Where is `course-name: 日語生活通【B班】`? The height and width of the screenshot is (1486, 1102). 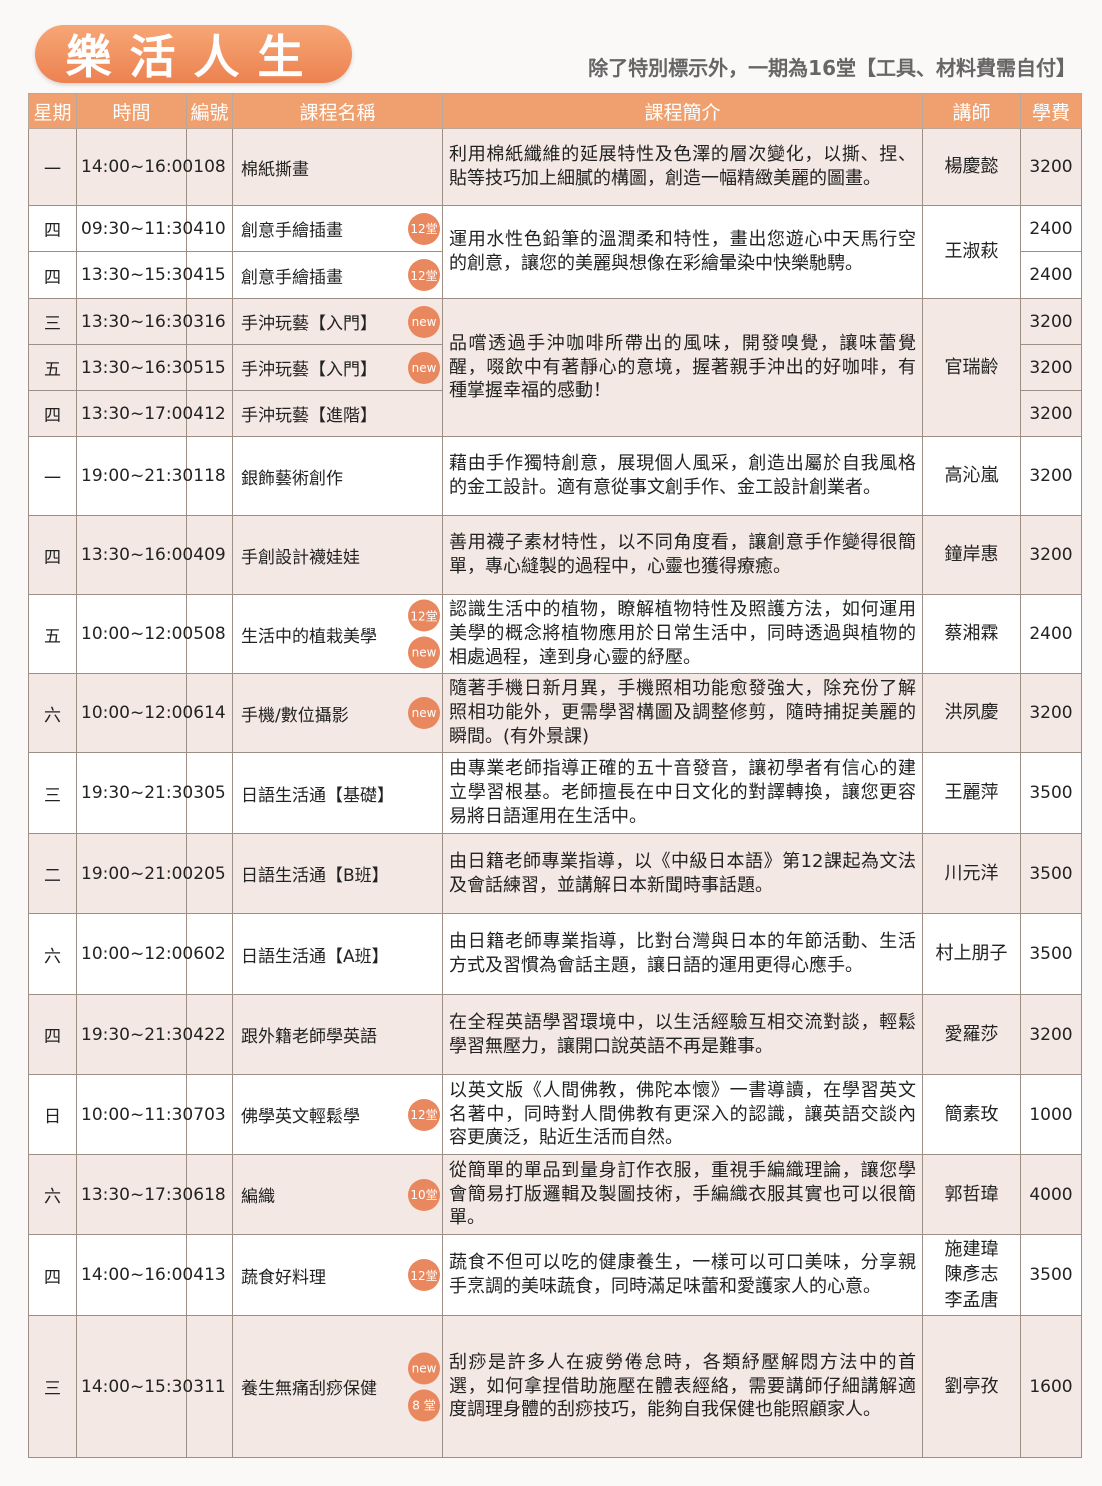
course-name: 日語生活通【B班】 is located at coordinates (337, 873).